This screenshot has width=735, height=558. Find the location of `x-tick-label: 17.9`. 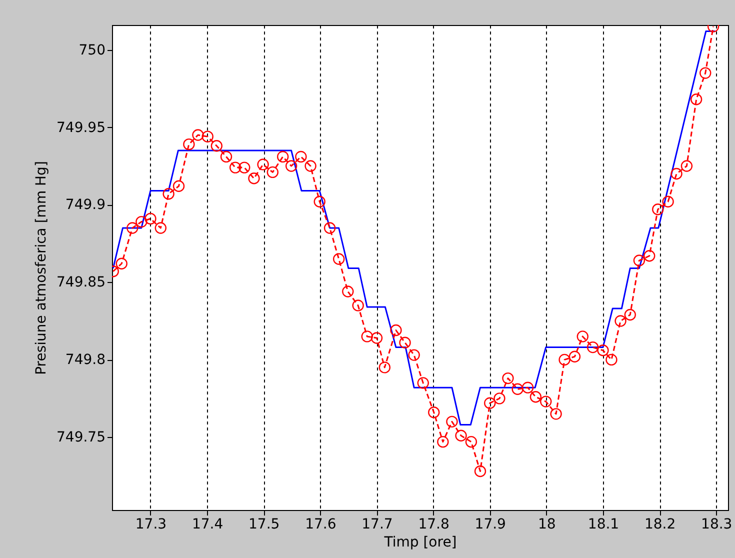

x-tick-label: 17.9 is located at coordinates (490, 524).